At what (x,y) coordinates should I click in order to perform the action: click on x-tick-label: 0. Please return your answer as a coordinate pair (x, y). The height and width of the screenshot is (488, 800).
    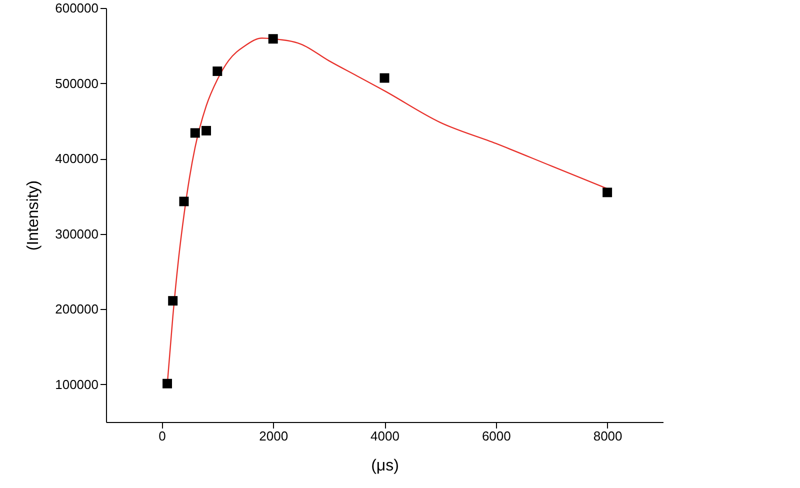
    Looking at the image, I should click on (162, 436).